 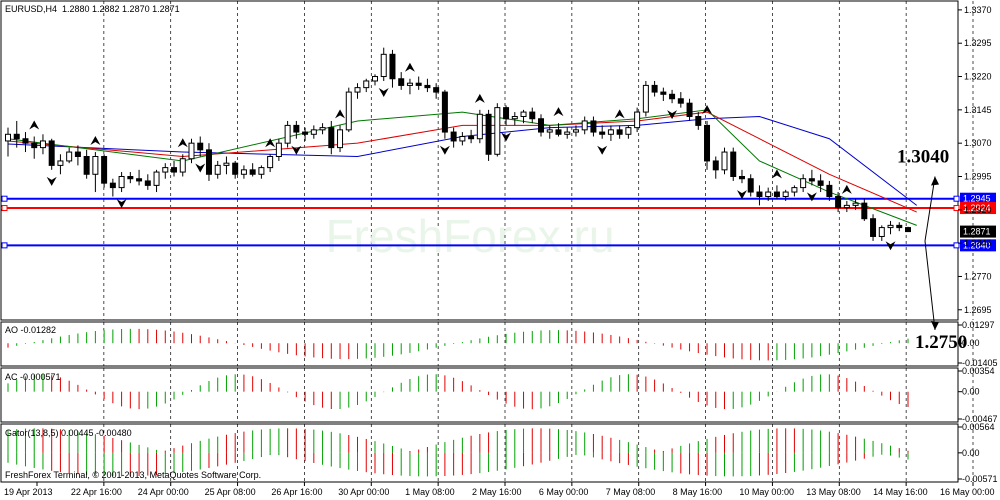 I want to click on level-price-label: 1.2924, so click(x=977, y=208).